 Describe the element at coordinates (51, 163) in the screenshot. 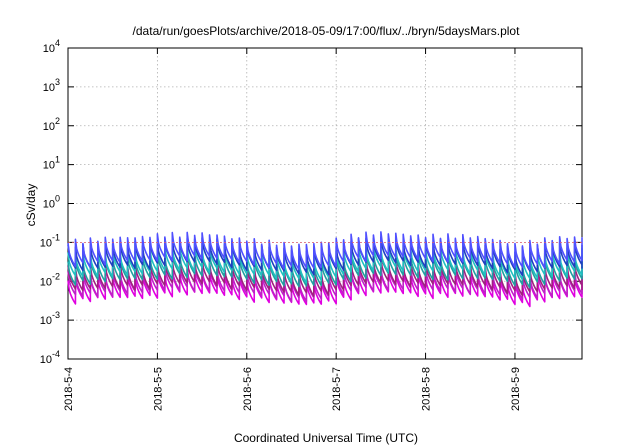

I see `y-tick-label: 10¹` at that location.